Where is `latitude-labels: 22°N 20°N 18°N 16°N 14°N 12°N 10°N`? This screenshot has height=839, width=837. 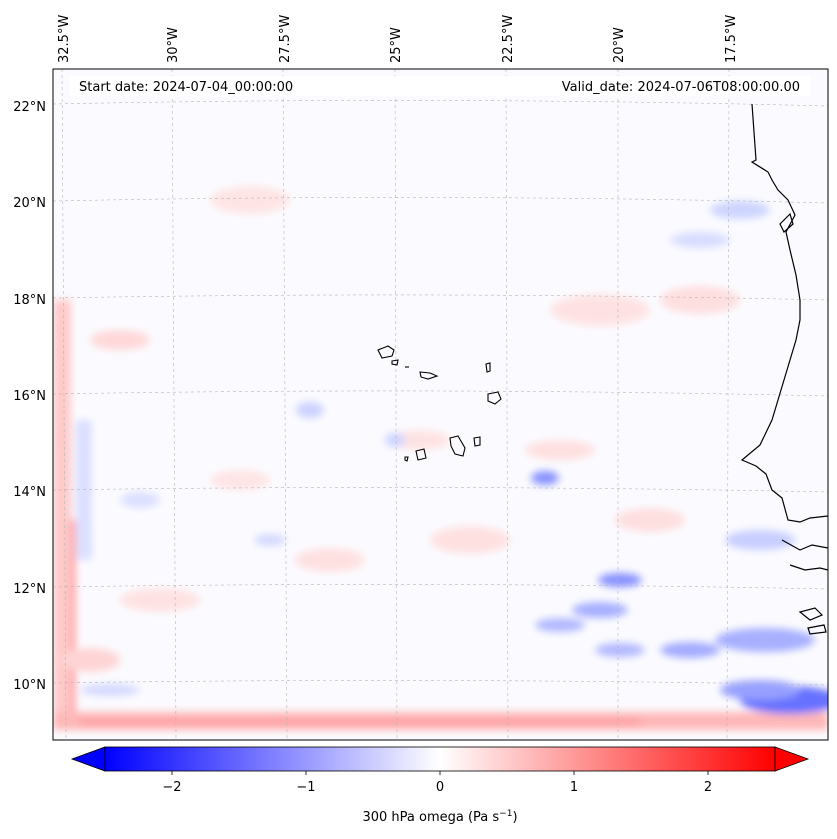 latitude-labels: 22°N 20°N 18°N 16°N 14°N 12°N 10°N is located at coordinates (29, 396).